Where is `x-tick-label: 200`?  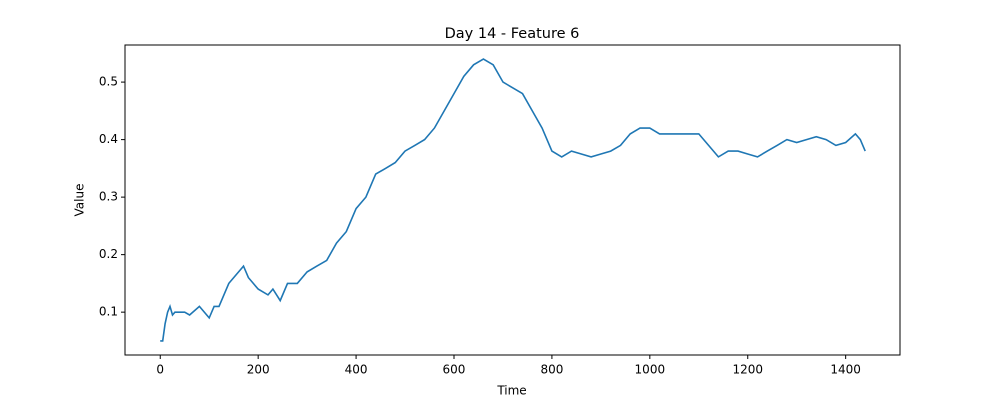 x-tick-label: 200 is located at coordinates (258, 370).